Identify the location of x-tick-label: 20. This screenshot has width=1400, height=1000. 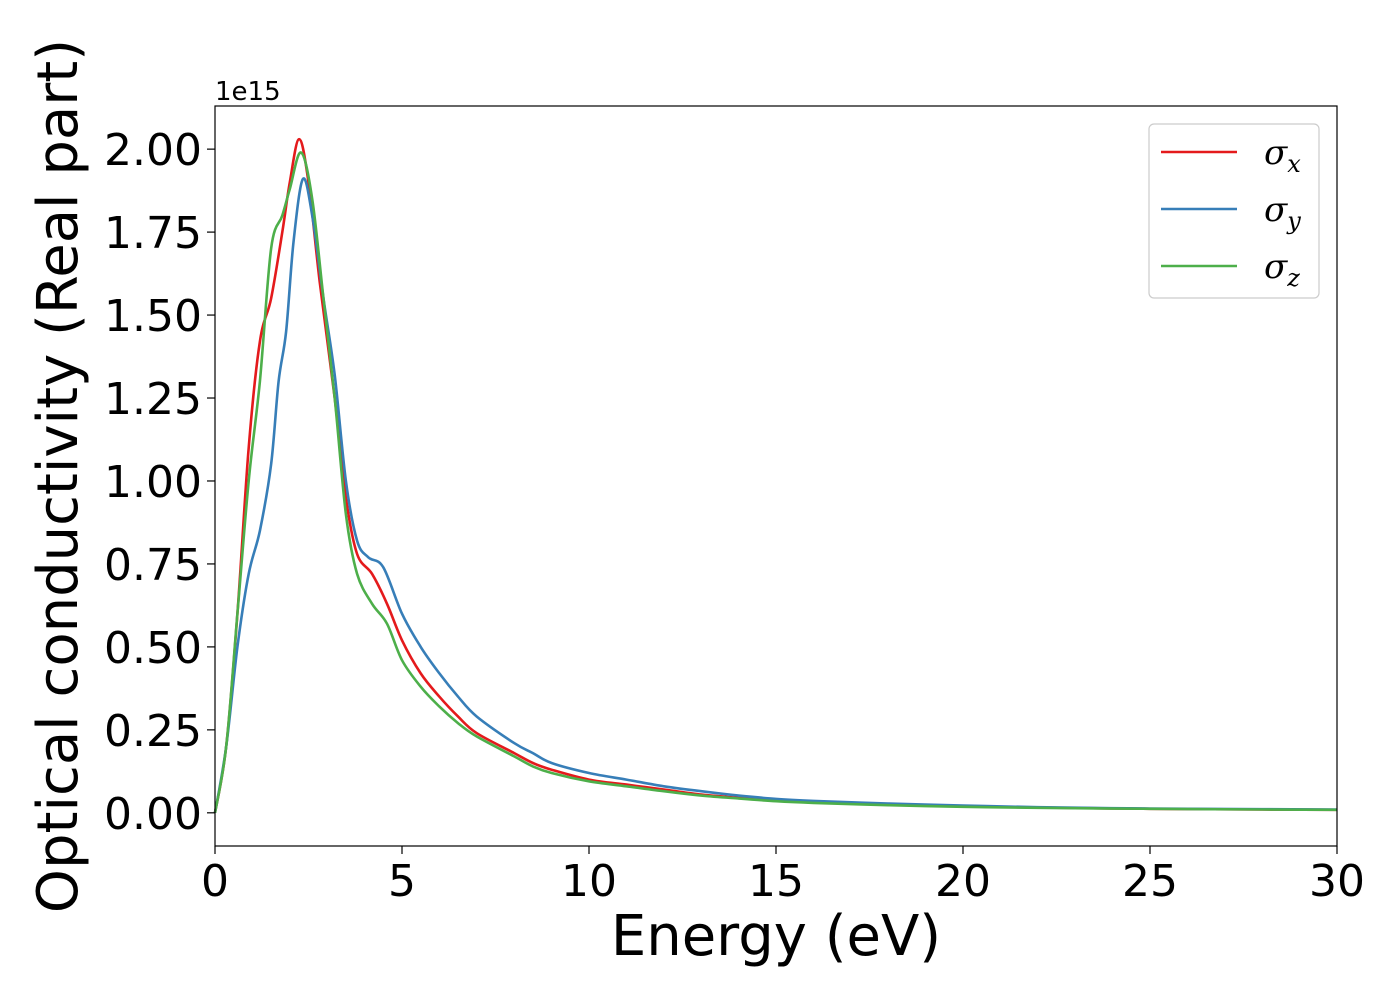
(963, 881).